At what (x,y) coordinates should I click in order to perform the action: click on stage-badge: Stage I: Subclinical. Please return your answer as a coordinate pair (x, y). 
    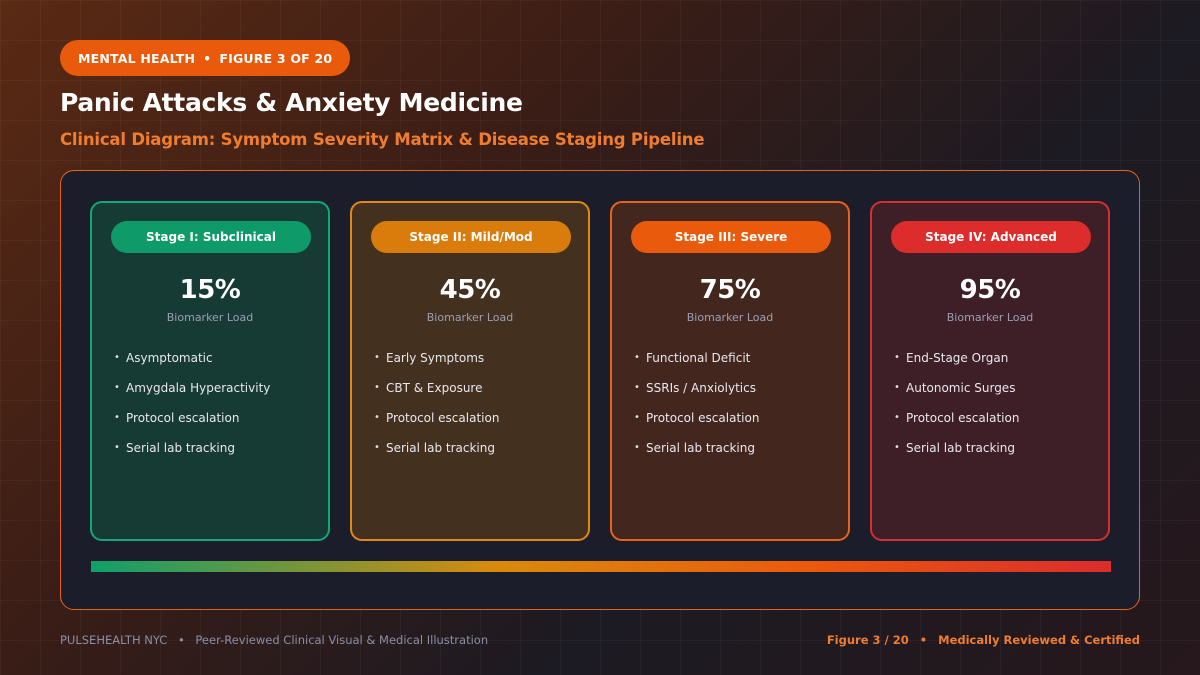
    Looking at the image, I should click on (211, 237).